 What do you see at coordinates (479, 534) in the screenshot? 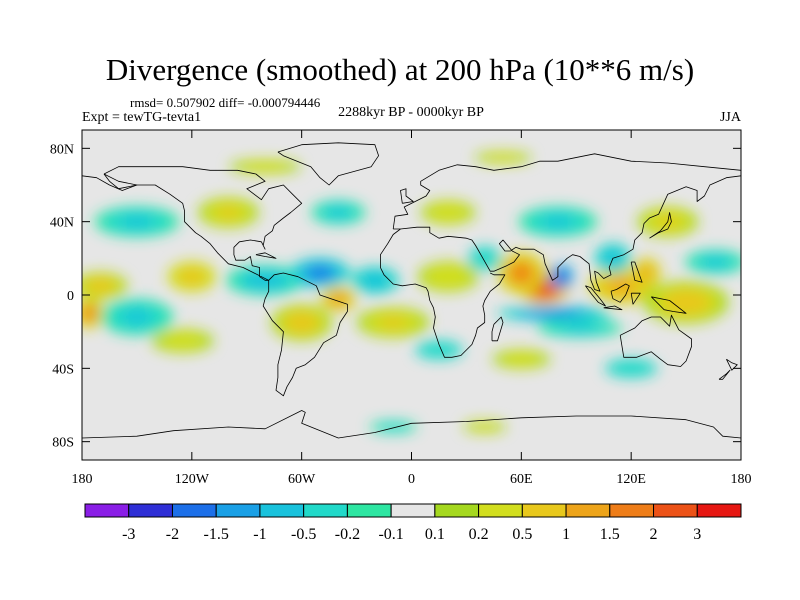
I see `colorbar-label: 0.2` at bounding box center [479, 534].